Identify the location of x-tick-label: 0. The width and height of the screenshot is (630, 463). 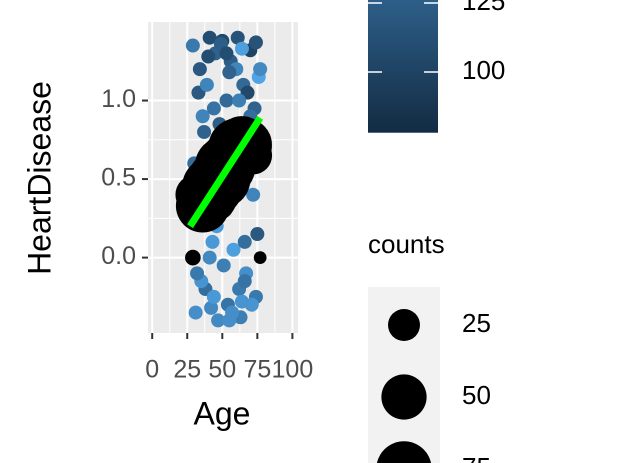
(152, 370).